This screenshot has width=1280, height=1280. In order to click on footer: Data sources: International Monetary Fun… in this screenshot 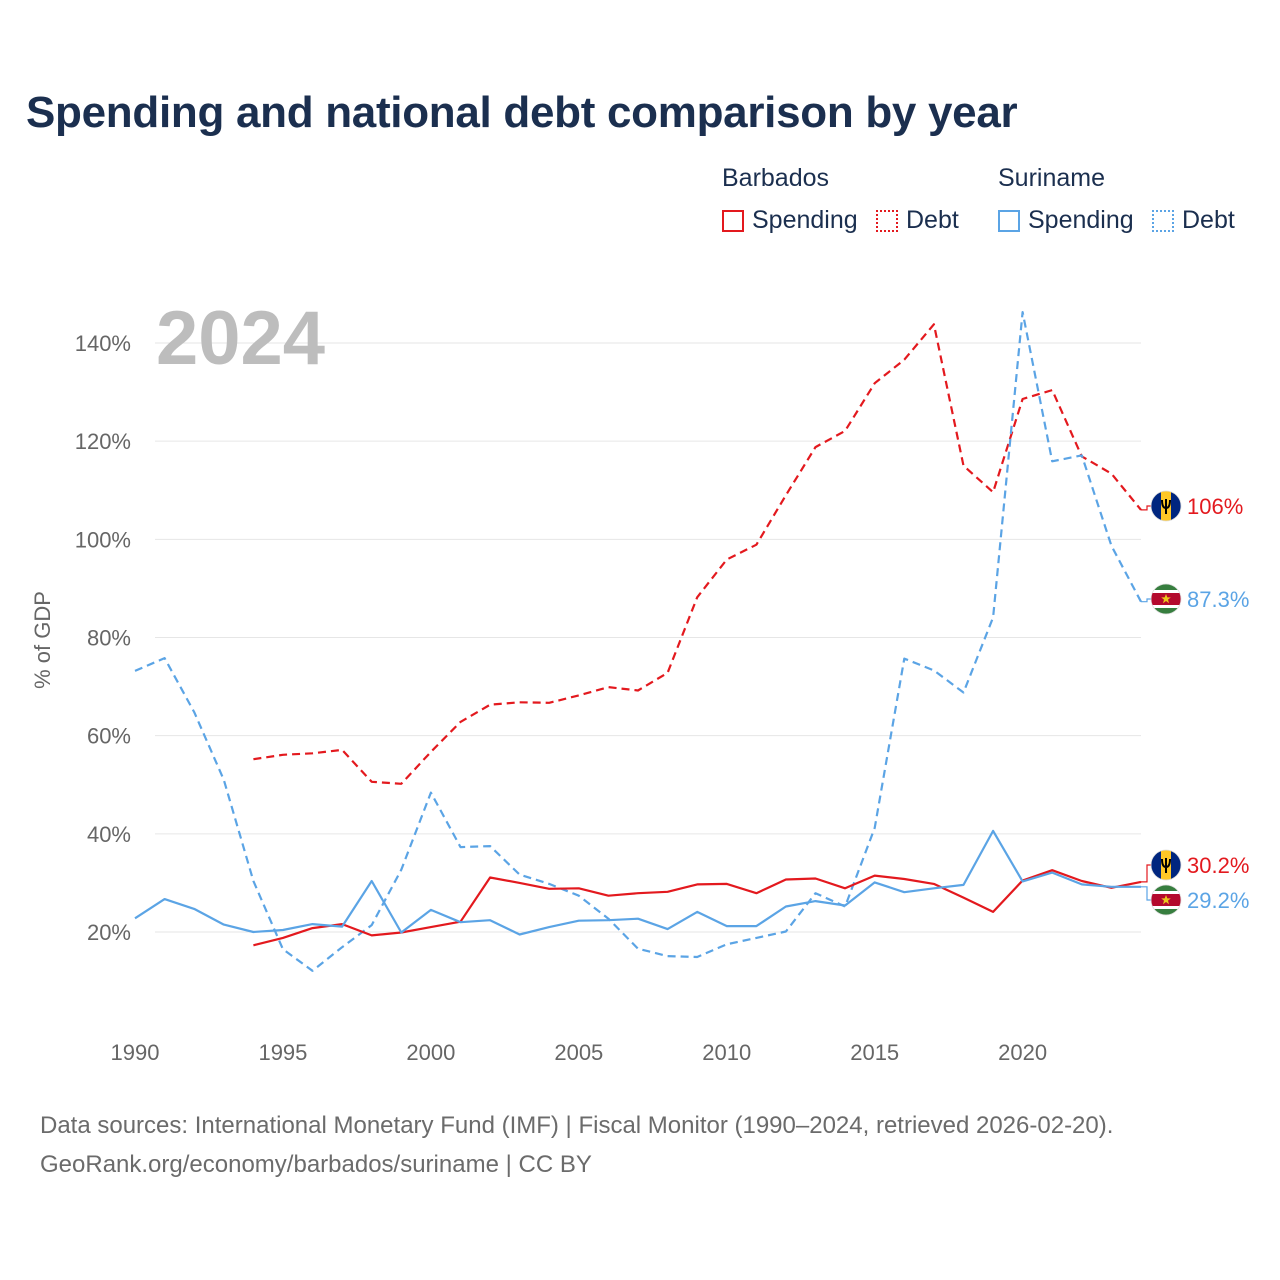, I will do `click(576, 1145)`.